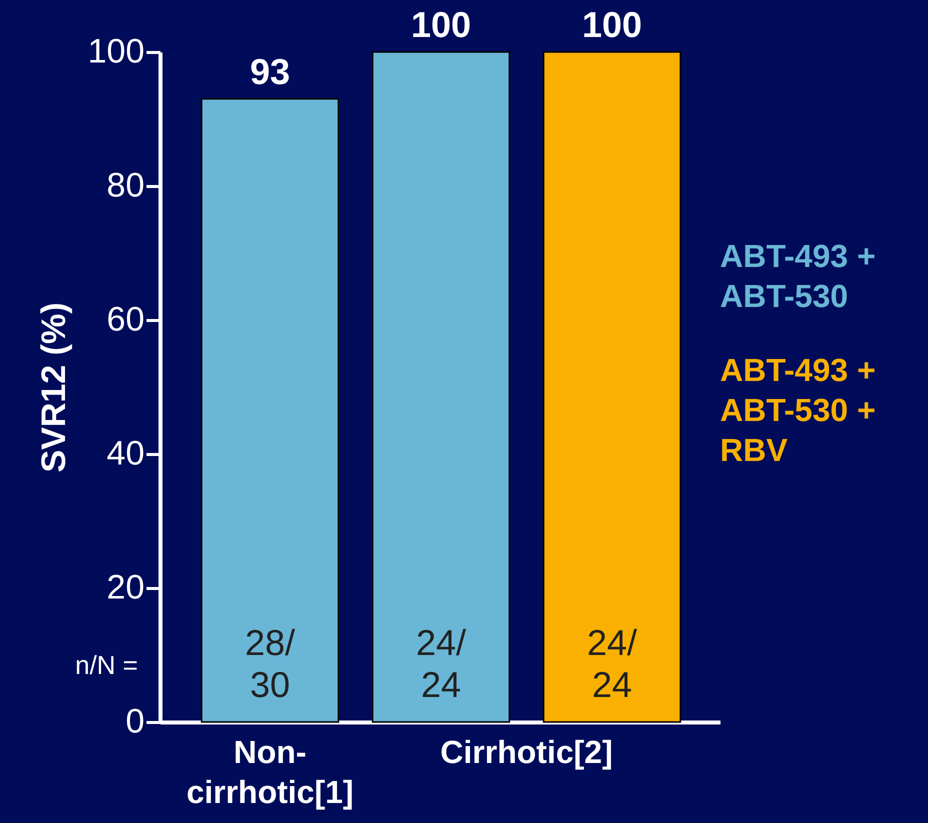 Image resolution: width=928 pixels, height=823 pixels. What do you see at coordinates (116, 51) in the screenshot?
I see `y-tick-label: 100` at bounding box center [116, 51].